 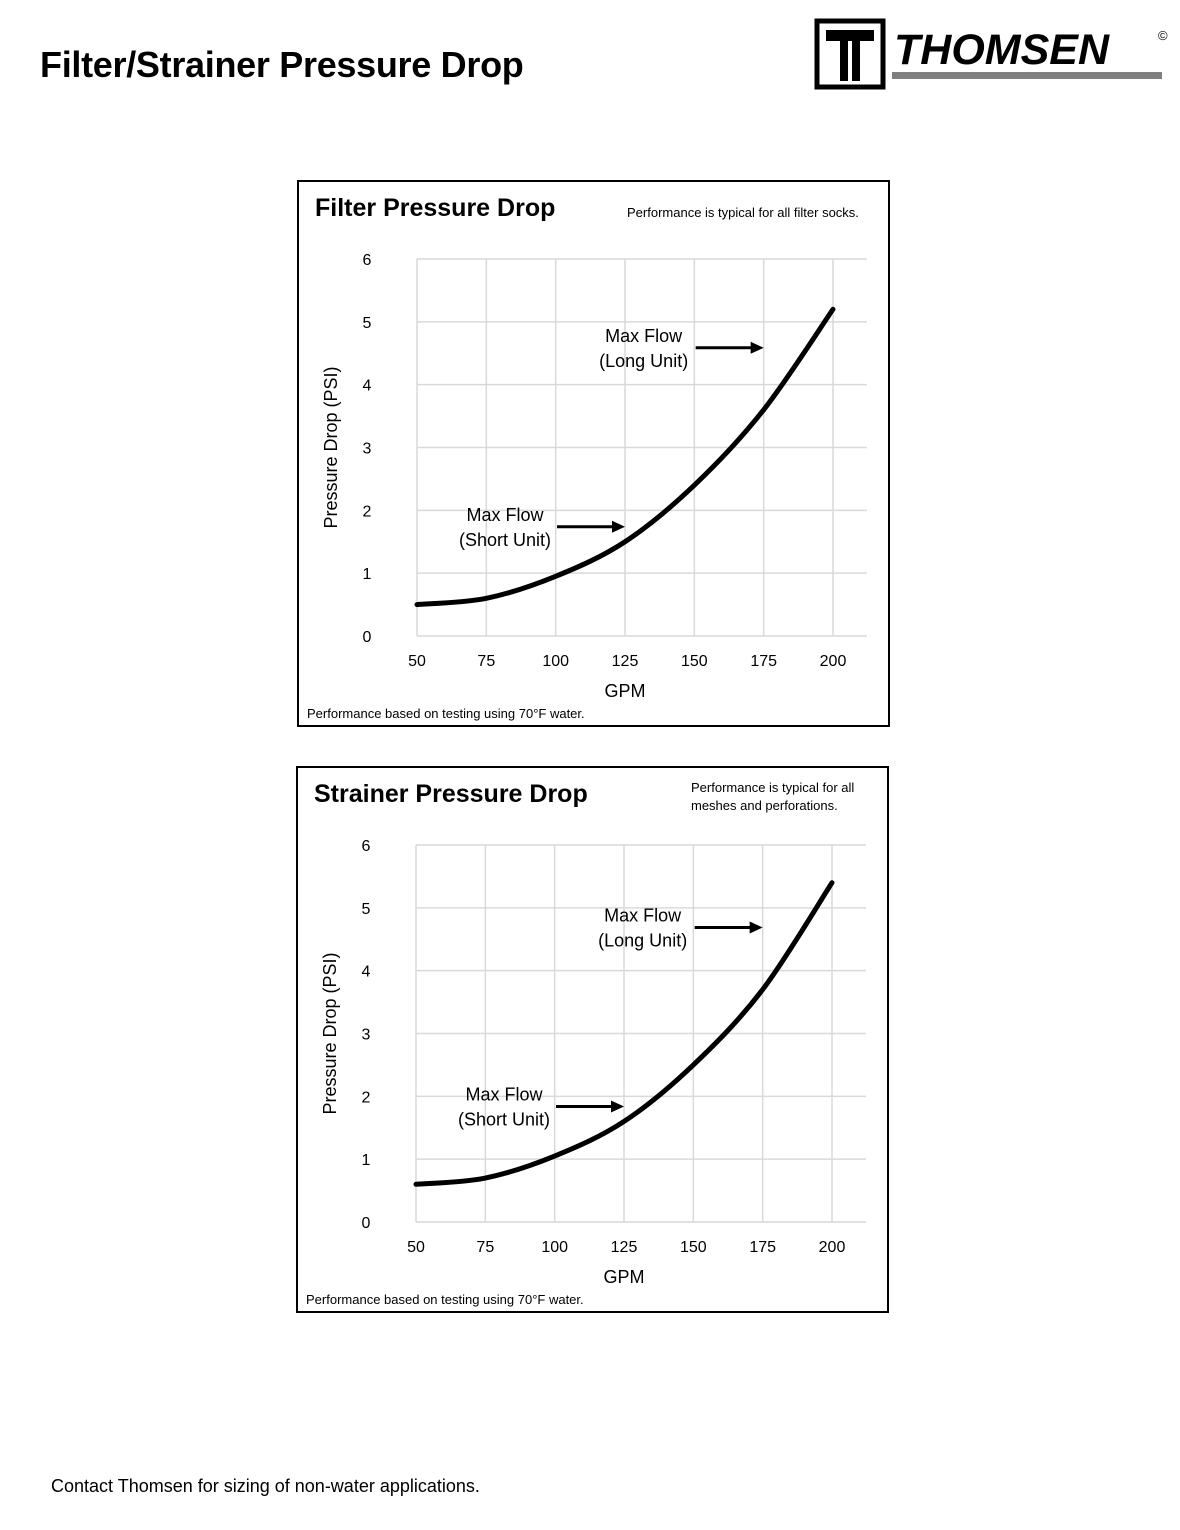 What do you see at coordinates (856, 61) in the screenshot?
I see `logo-t-stem-right` at bounding box center [856, 61].